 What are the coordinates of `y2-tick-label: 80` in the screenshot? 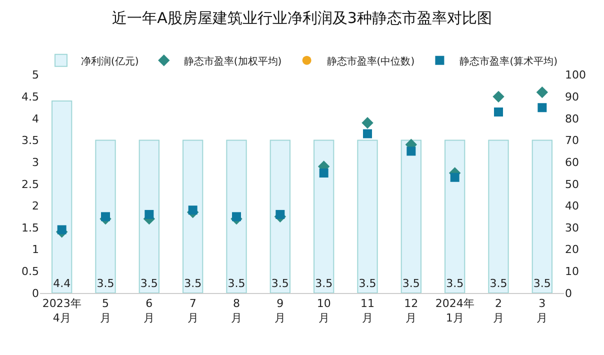 It's located at (572, 119).